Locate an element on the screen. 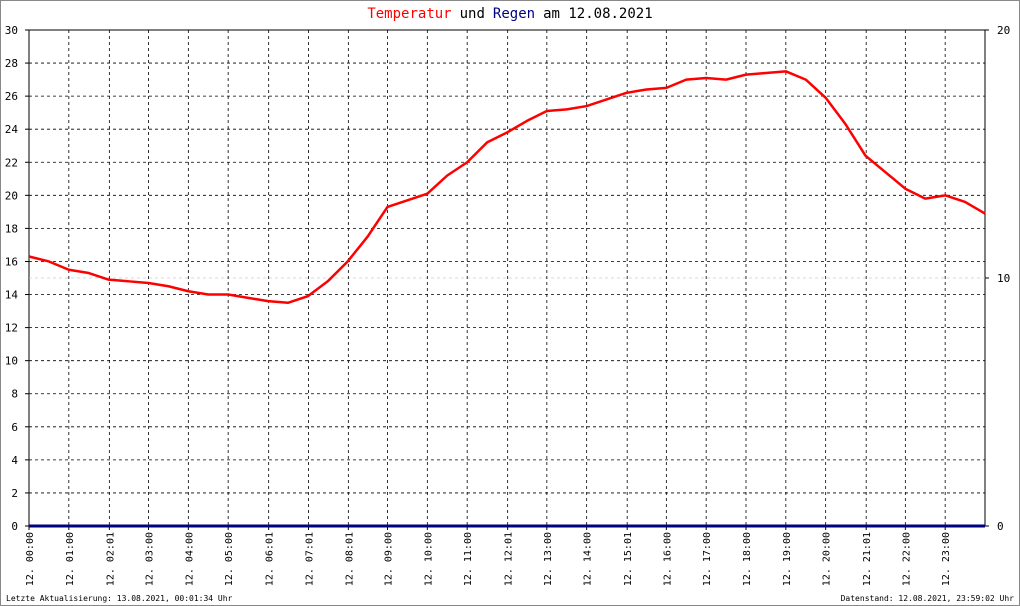 The height and width of the screenshot is (606, 1020). x-tick-label: 12. 09:00 is located at coordinates (389, 559).